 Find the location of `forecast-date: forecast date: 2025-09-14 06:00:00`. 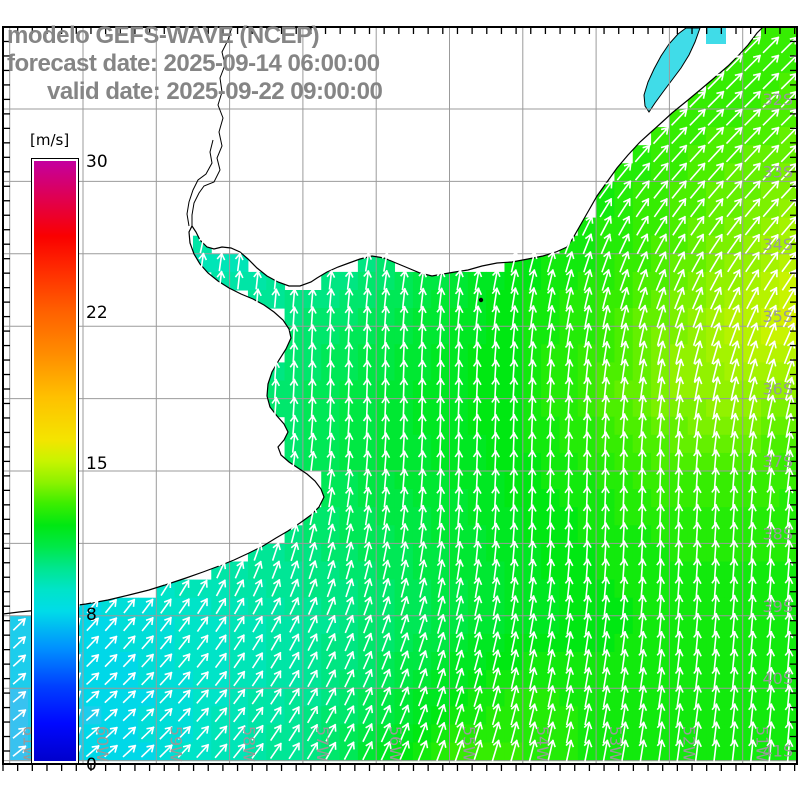

forecast-date: forecast date: 2025-09-14 06:00:00 is located at coordinates (193, 63).